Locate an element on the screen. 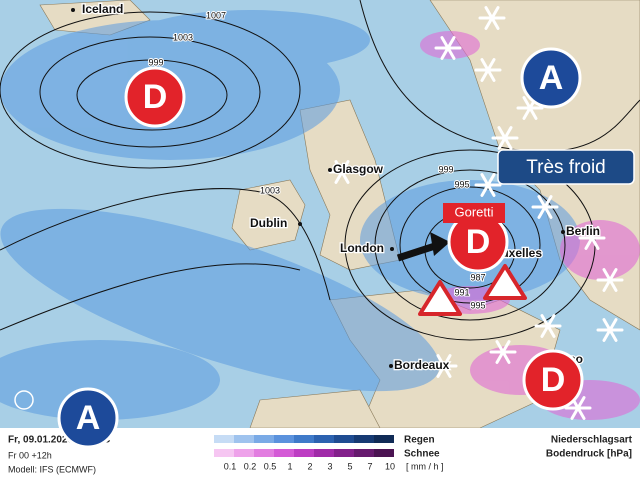 The image size is (640, 478). type-label: Niederschlagsart is located at coordinates (592, 440).